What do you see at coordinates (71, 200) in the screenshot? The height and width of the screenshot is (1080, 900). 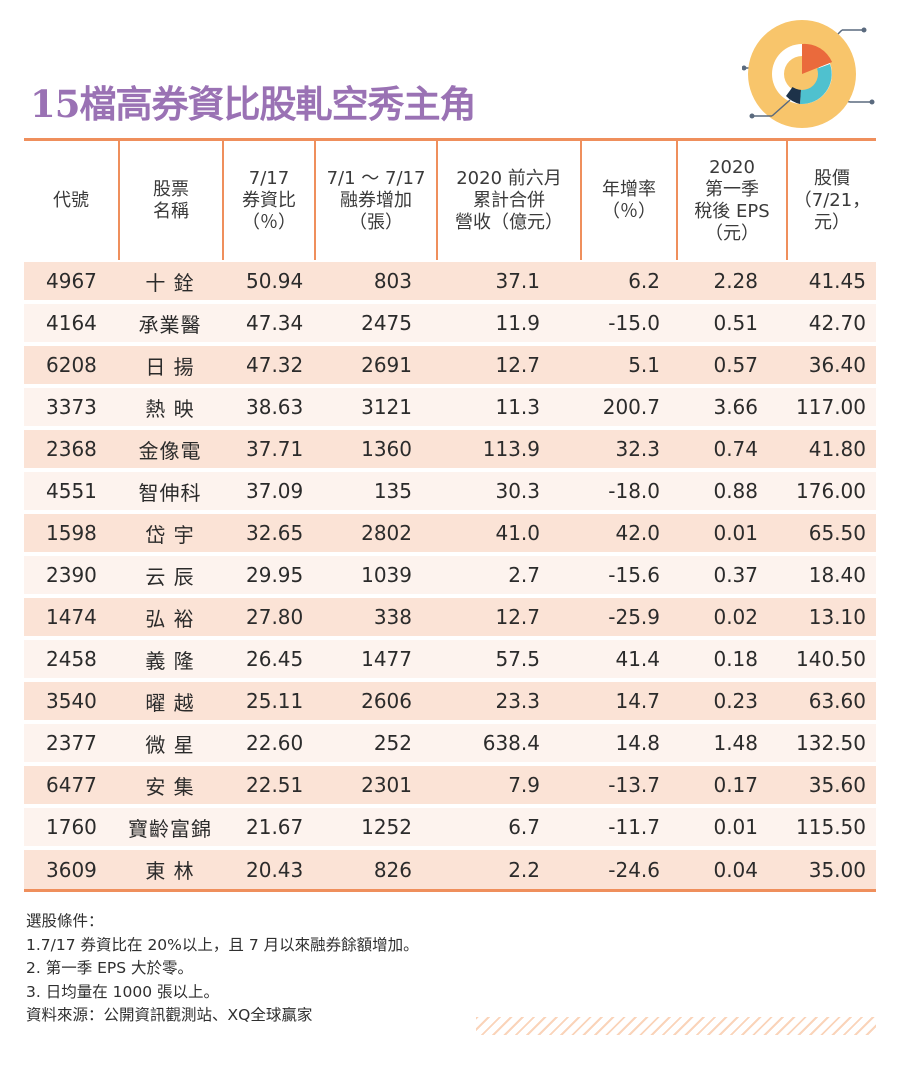 I see `header-code: 代號` at bounding box center [71, 200].